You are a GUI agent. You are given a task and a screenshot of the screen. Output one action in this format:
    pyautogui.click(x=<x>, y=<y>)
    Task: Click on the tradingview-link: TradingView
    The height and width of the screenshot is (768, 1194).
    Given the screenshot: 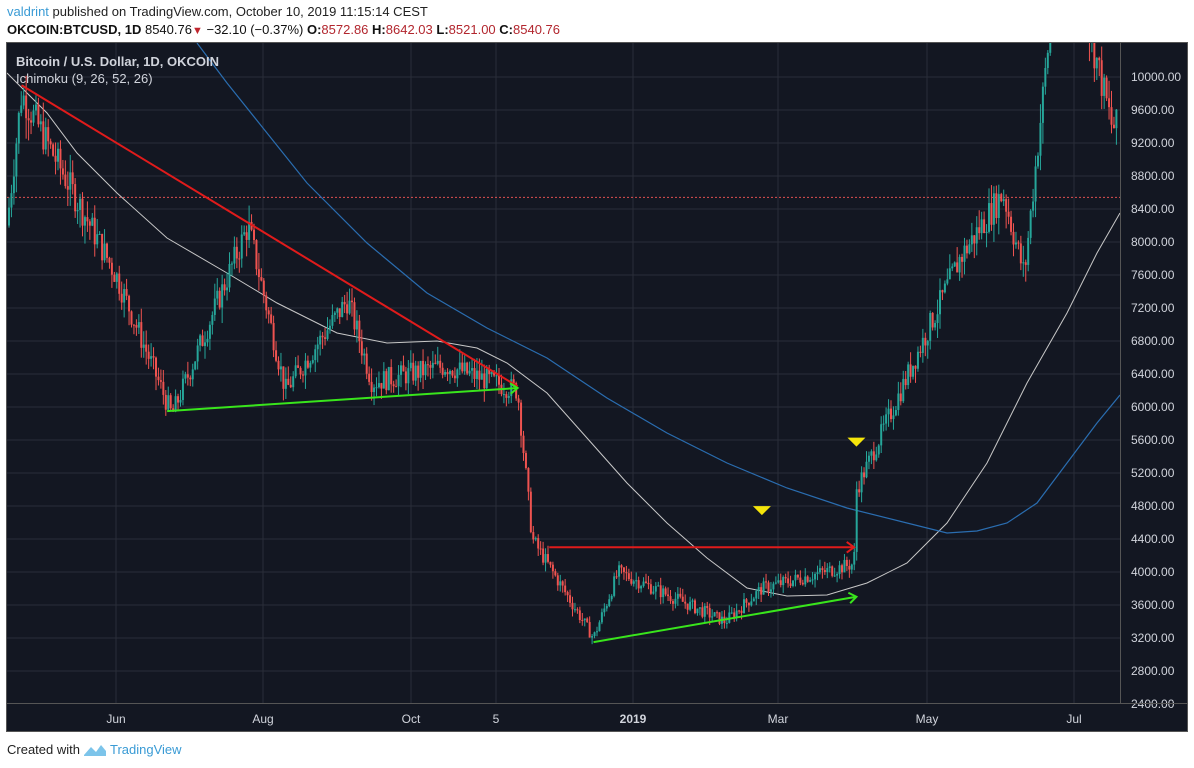 What is the action you would take?
    pyautogui.click(x=145, y=749)
    